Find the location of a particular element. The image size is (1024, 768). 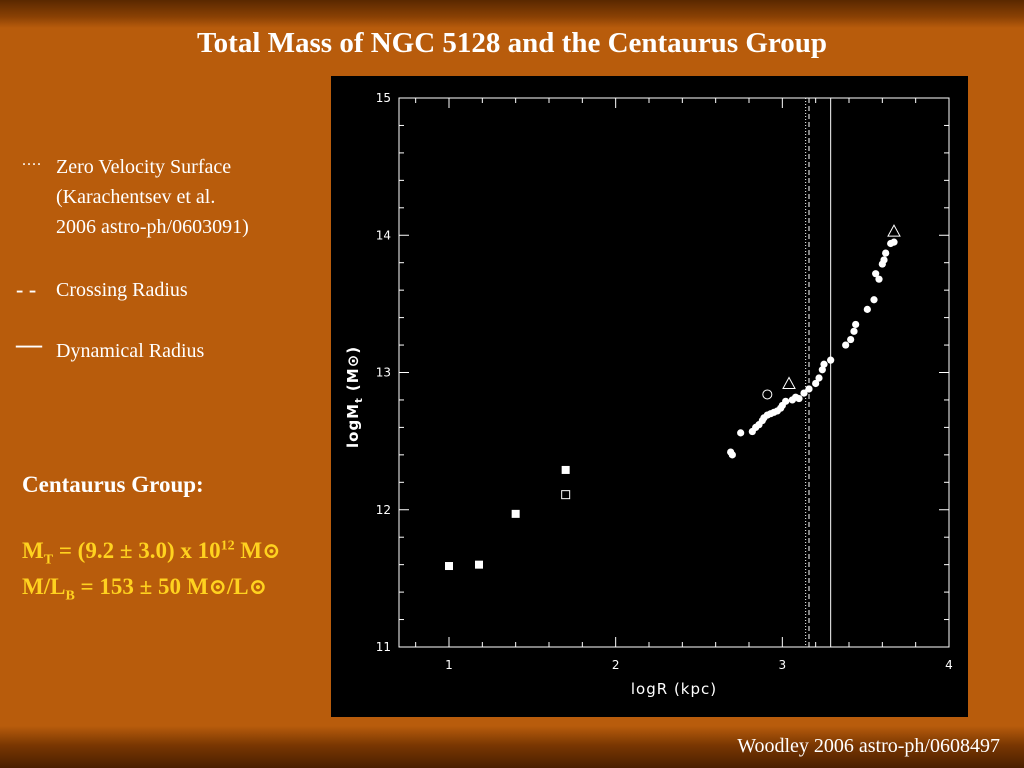

y-axis-label-unit: (M⊙) is located at coordinates (353, 368).